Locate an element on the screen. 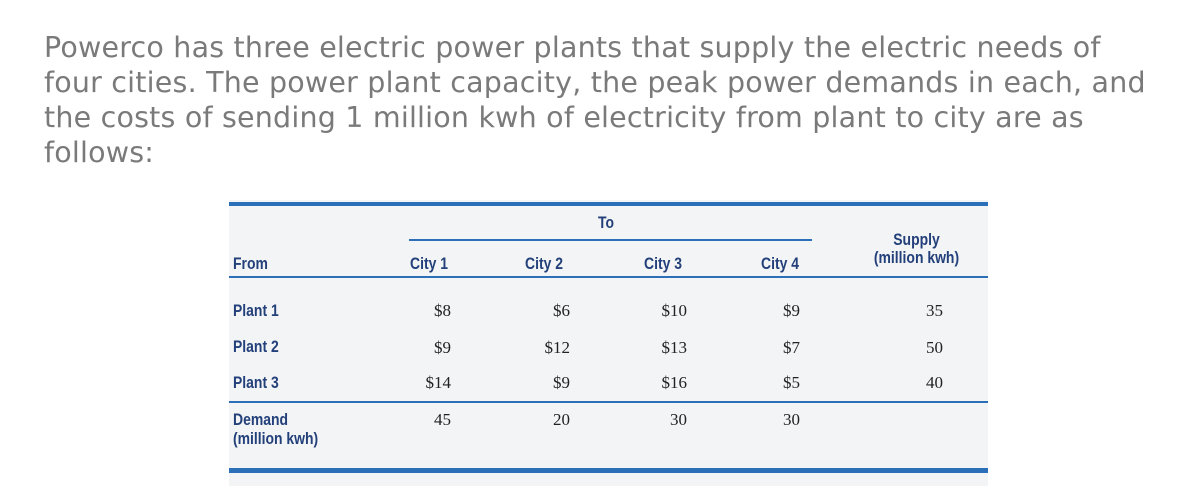 The width and height of the screenshot is (1191, 486). header-city-1: City 1 is located at coordinates (429, 263).